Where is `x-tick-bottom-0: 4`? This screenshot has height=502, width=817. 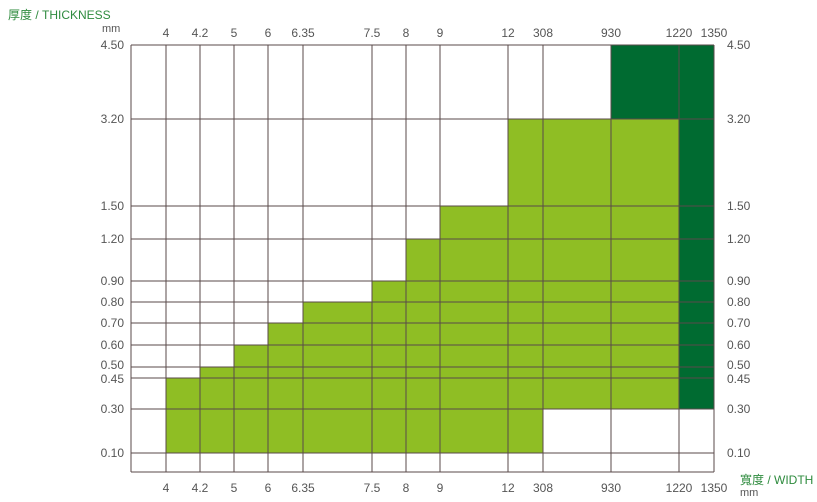 x-tick-bottom-0: 4 is located at coordinates (166, 488).